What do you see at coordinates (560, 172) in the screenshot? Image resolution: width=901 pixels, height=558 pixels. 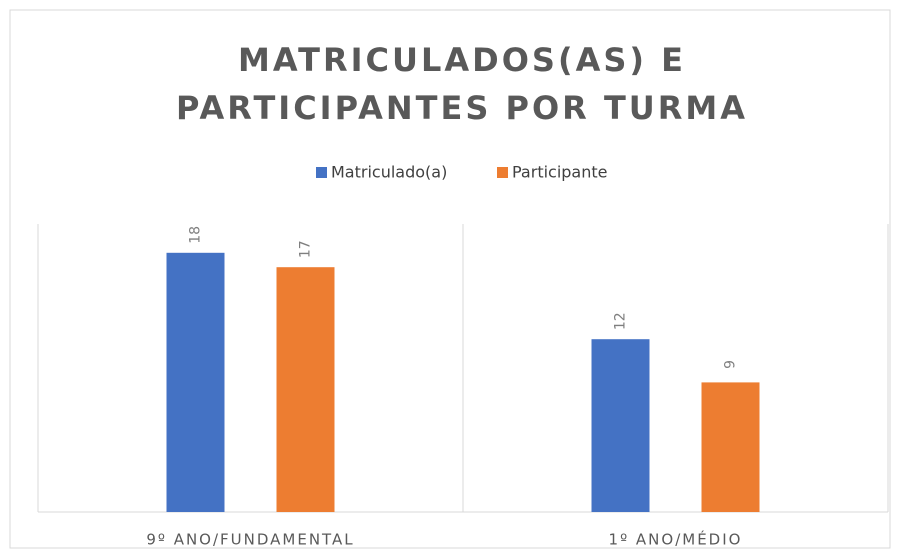 I see `legend-label: Participante` at bounding box center [560, 172].